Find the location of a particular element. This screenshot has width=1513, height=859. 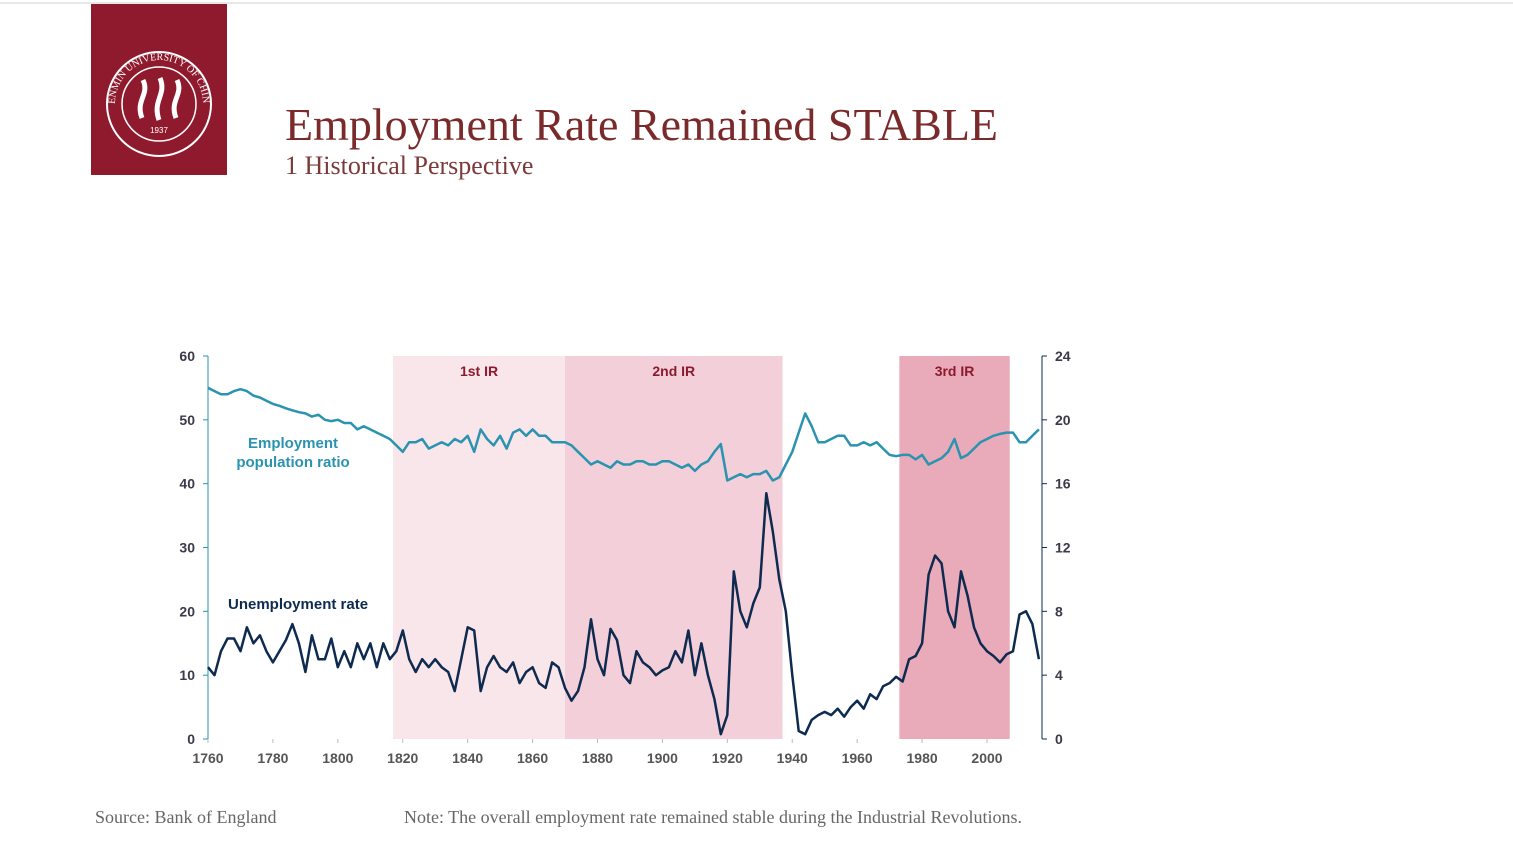

y-tick-label: 10 is located at coordinates (187, 675).